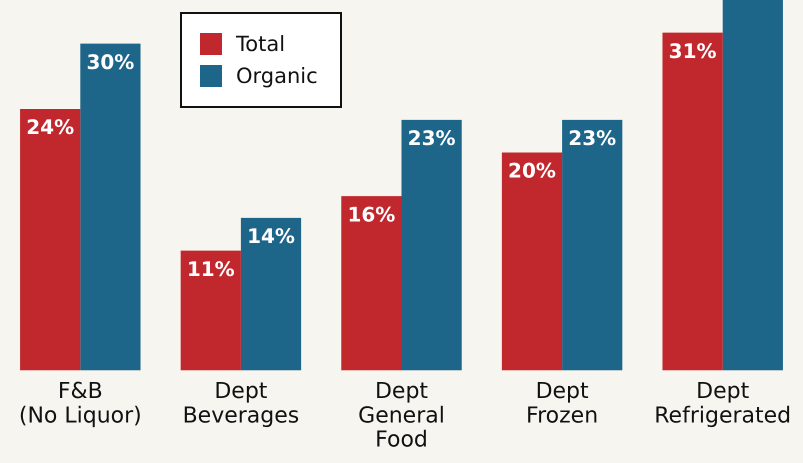 Image resolution: width=803 pixels, height=463 pixels. Describe the element at coordinates (401, 416) in the screenshot. I see `x-tick-label: Dept General Food` at that location.